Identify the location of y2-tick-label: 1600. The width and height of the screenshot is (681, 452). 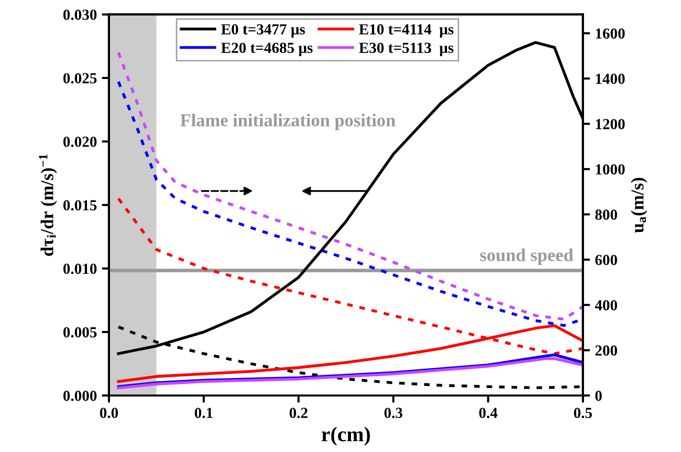
(610, 33).